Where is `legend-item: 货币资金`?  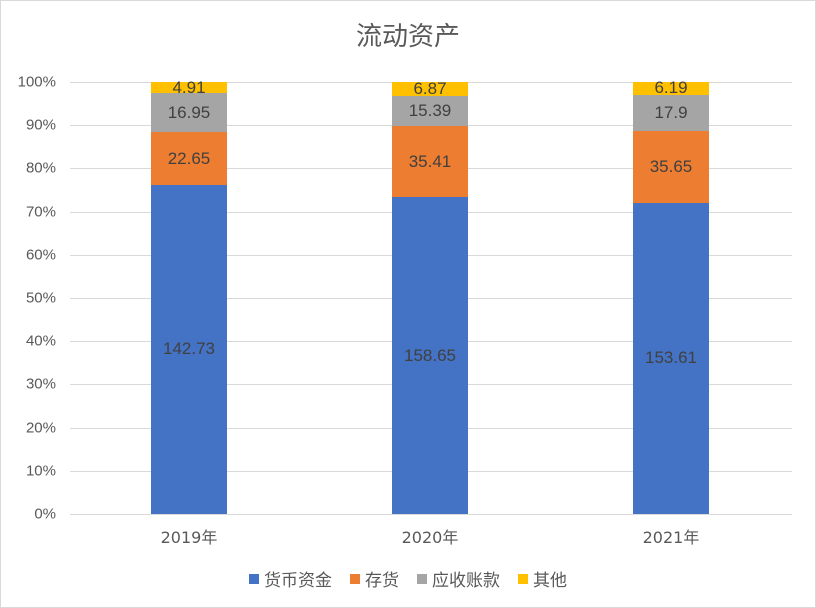
legend-item: 货币资金 is located at coordinates (290, 578).